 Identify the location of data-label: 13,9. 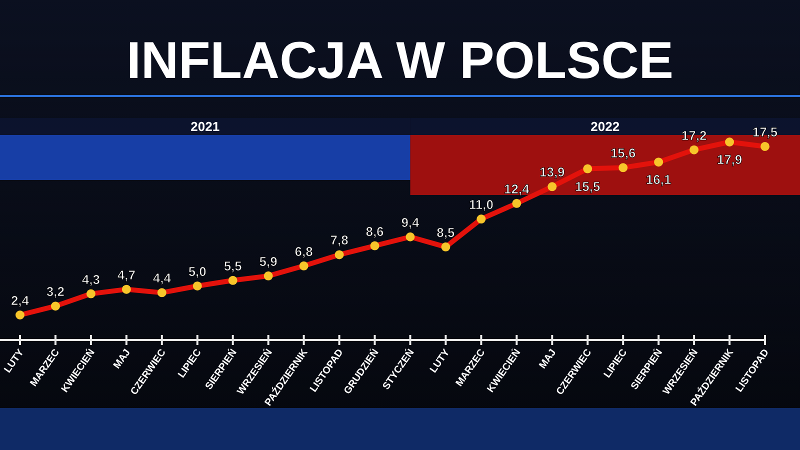
(552, 172).